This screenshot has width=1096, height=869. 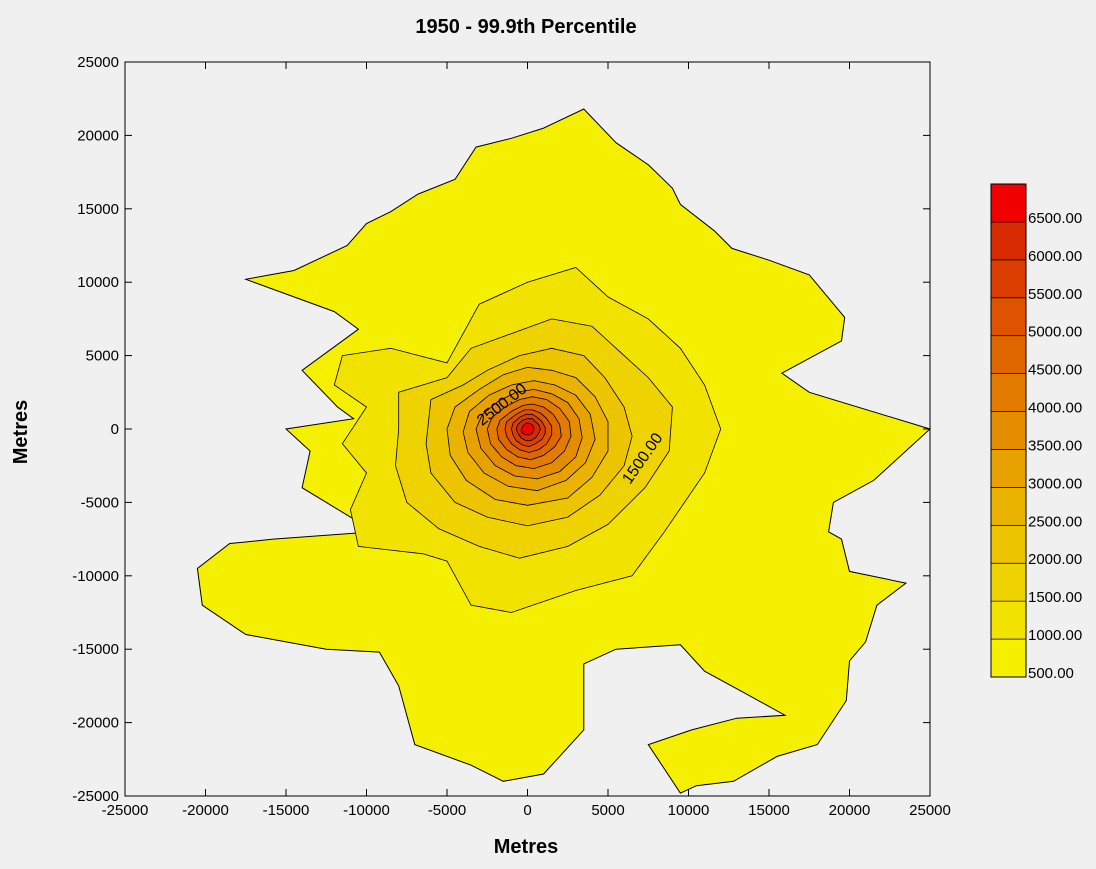 I want to click on x-tick-label: -15000, so click(x=286, y=810).